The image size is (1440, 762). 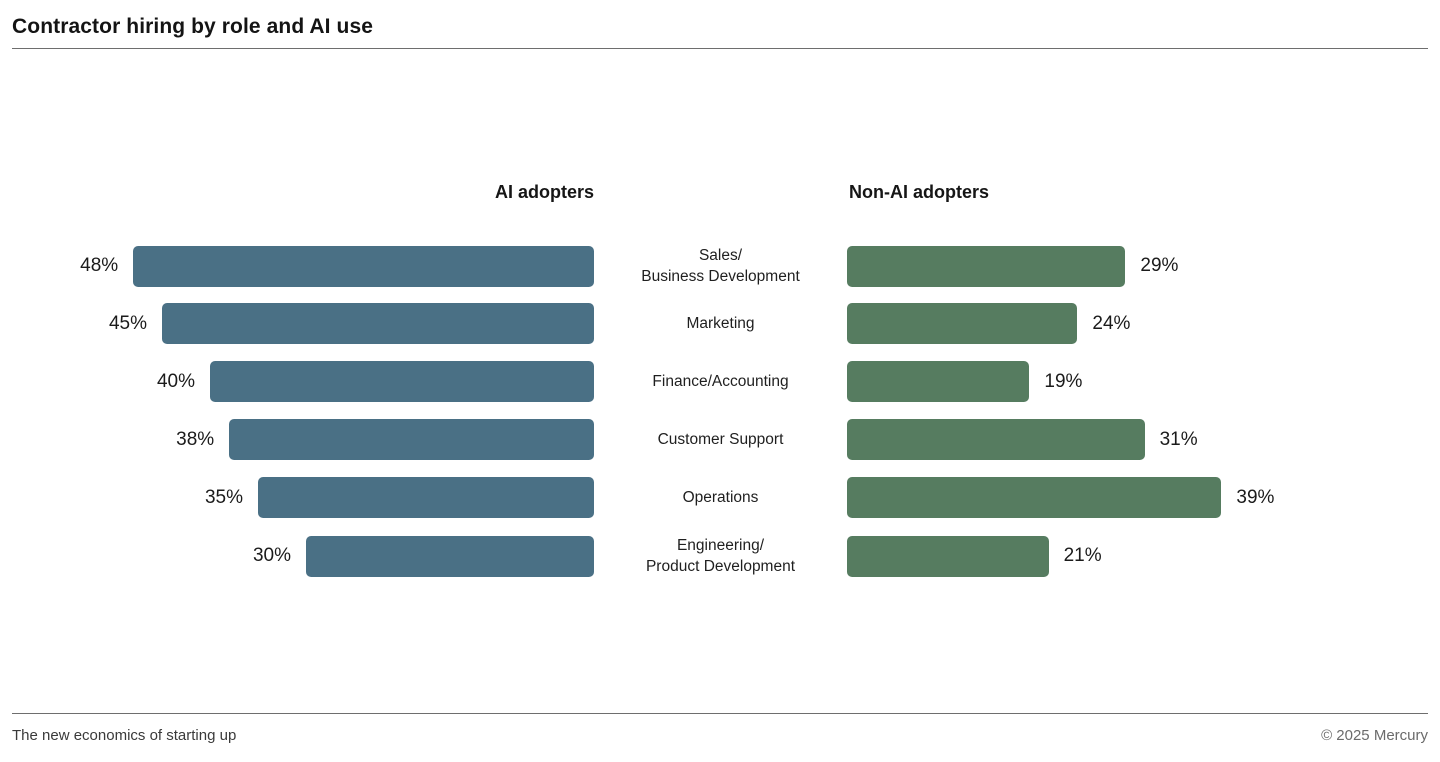 What do you see at coordinates (544, 192) in the screenshot?
I see `series-header-ai-adopters: AI adopters` at bounding box center [544, 192].